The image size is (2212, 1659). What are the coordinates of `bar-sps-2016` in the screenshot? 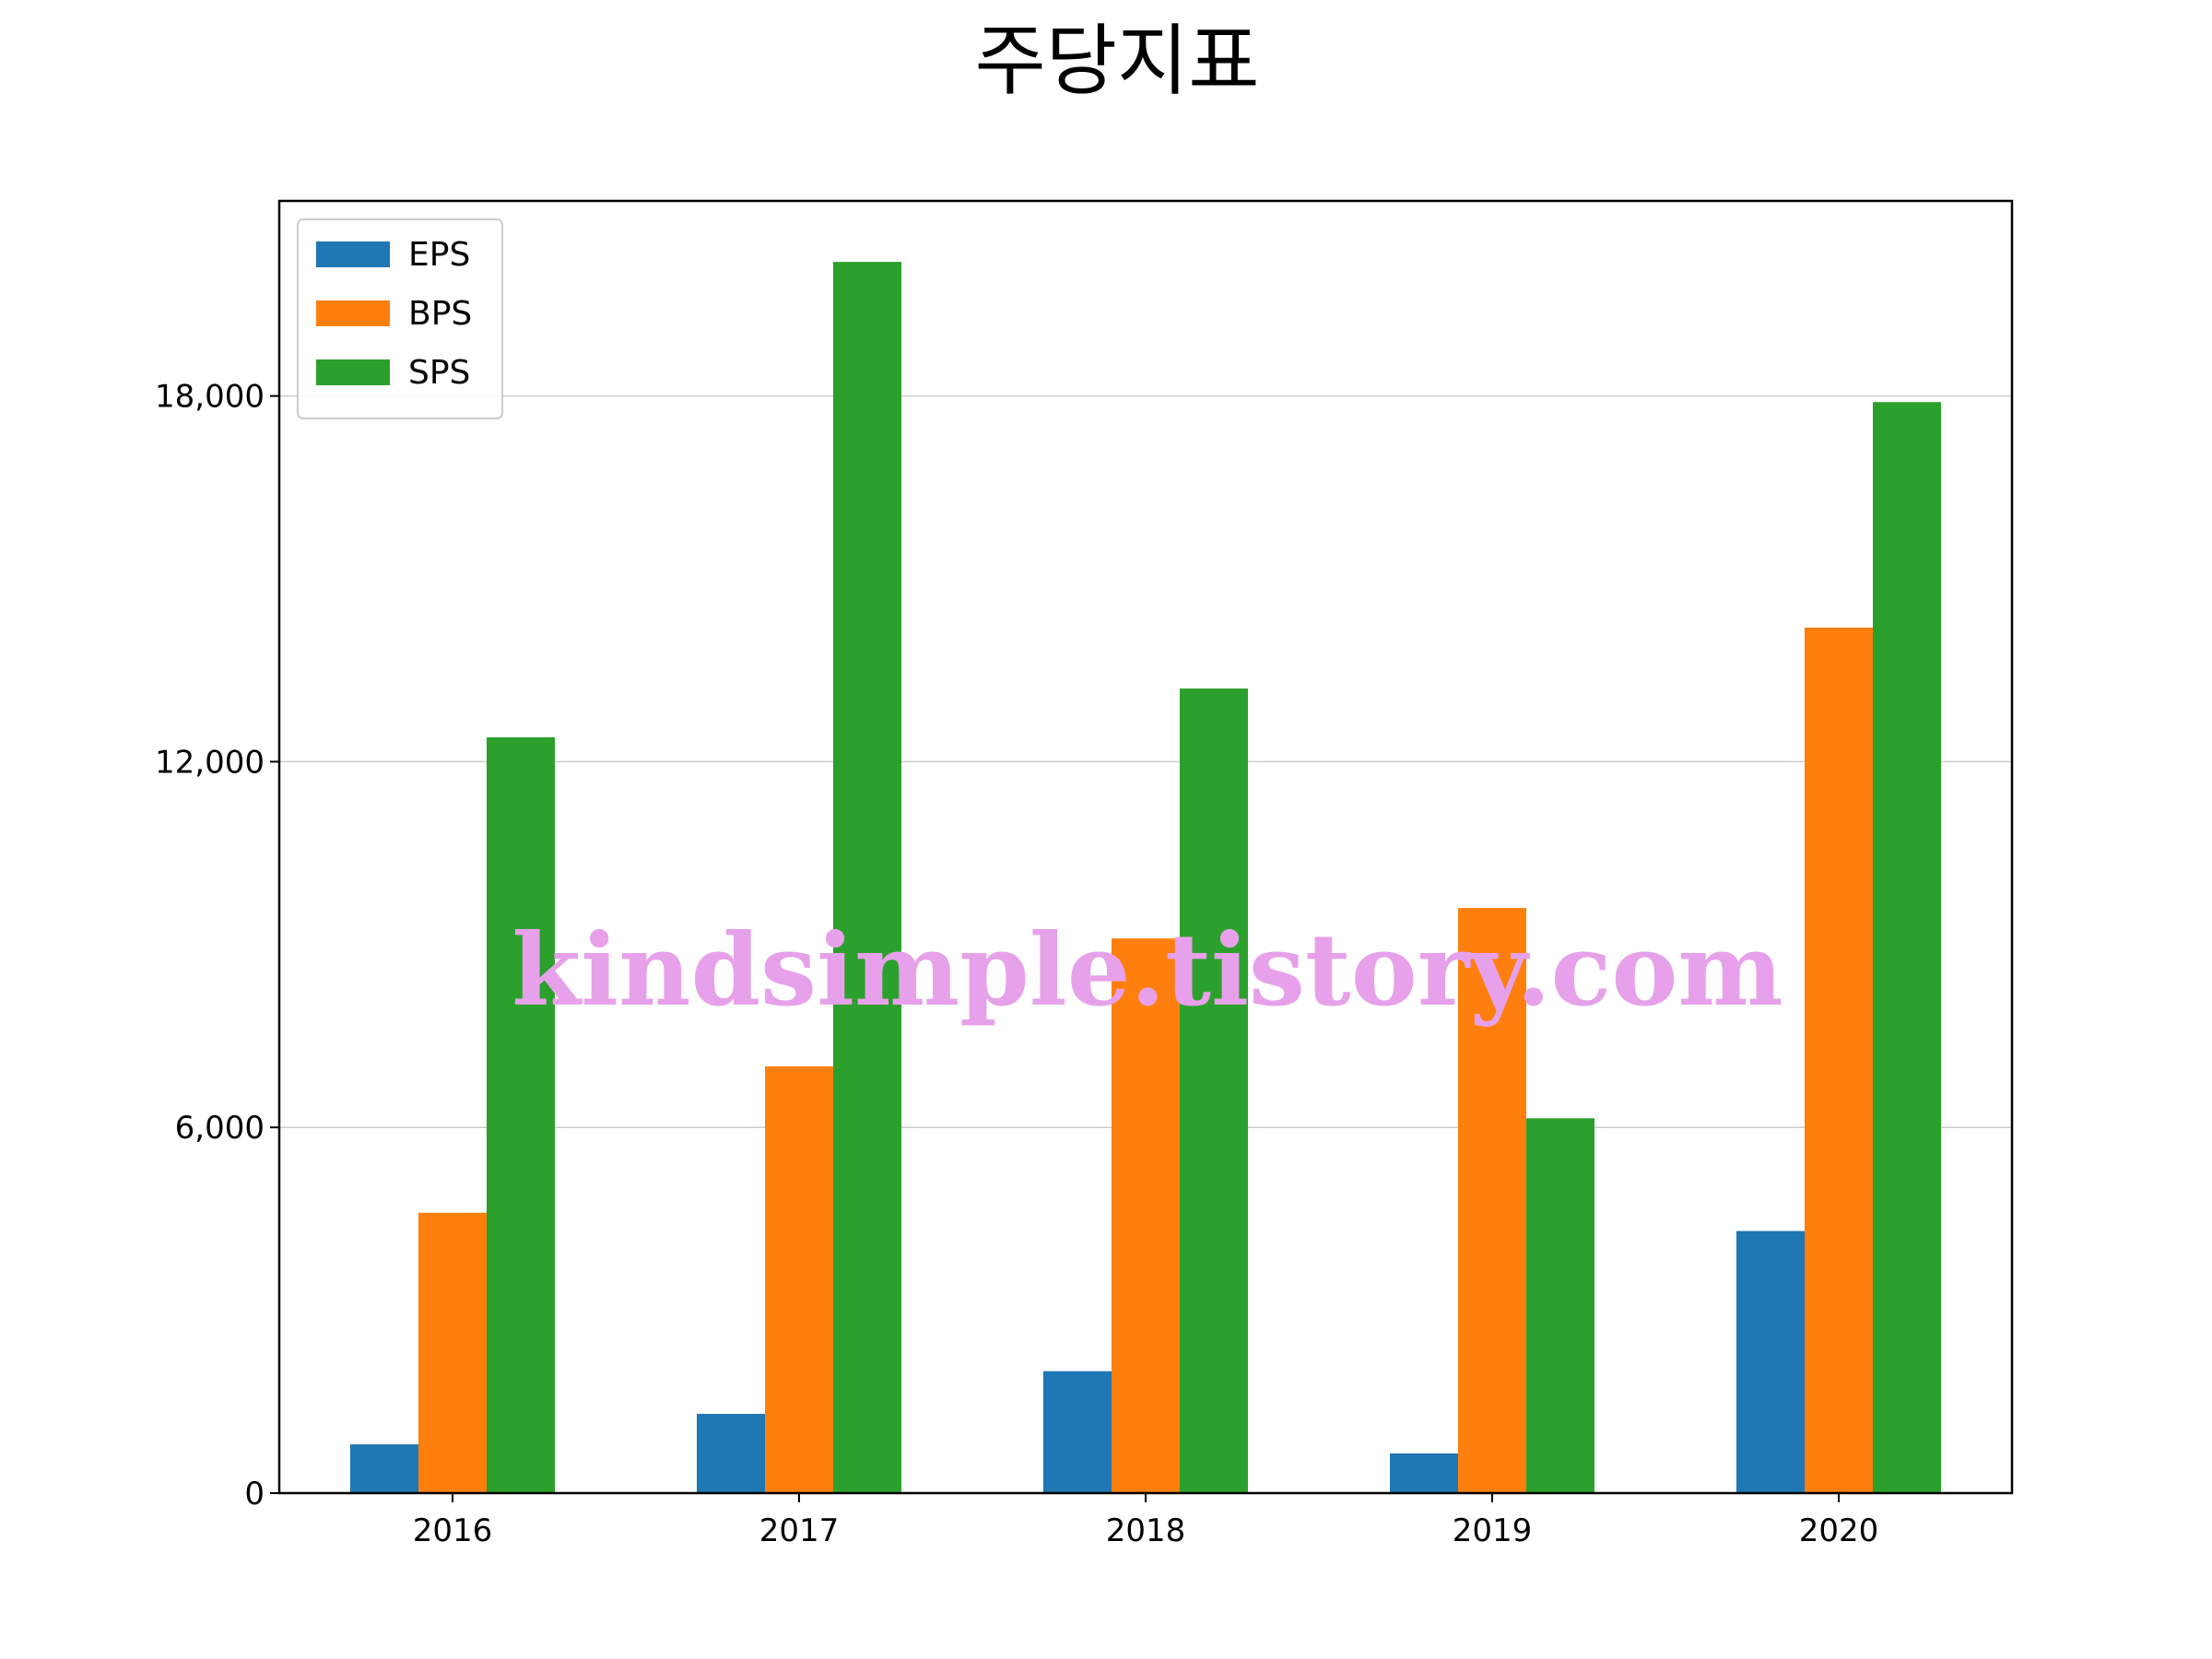 It's located at (521, 1114).